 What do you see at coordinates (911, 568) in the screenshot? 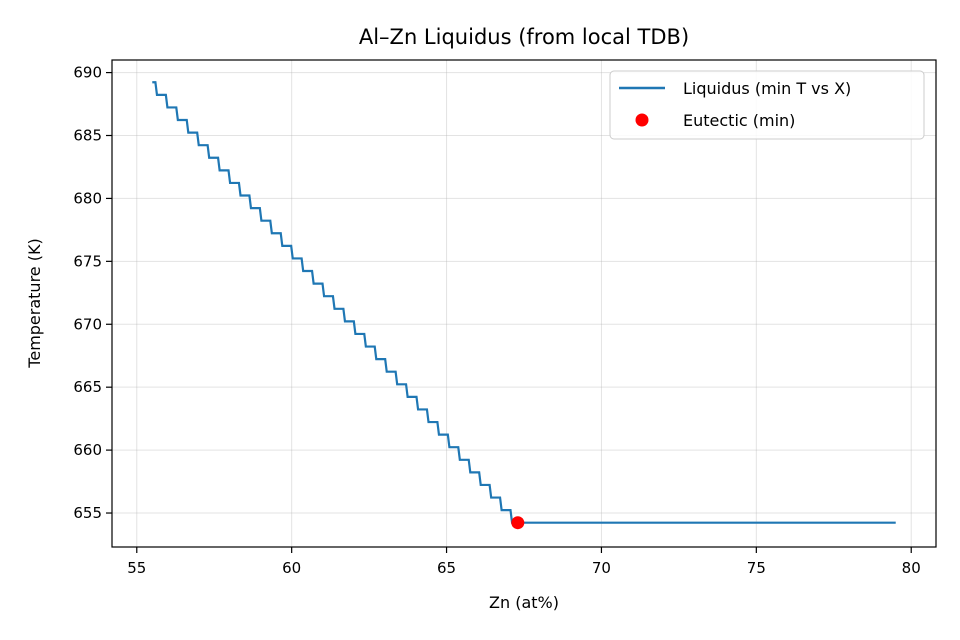
I see `x-tick-label: 80` at bounding box center [911, 568].